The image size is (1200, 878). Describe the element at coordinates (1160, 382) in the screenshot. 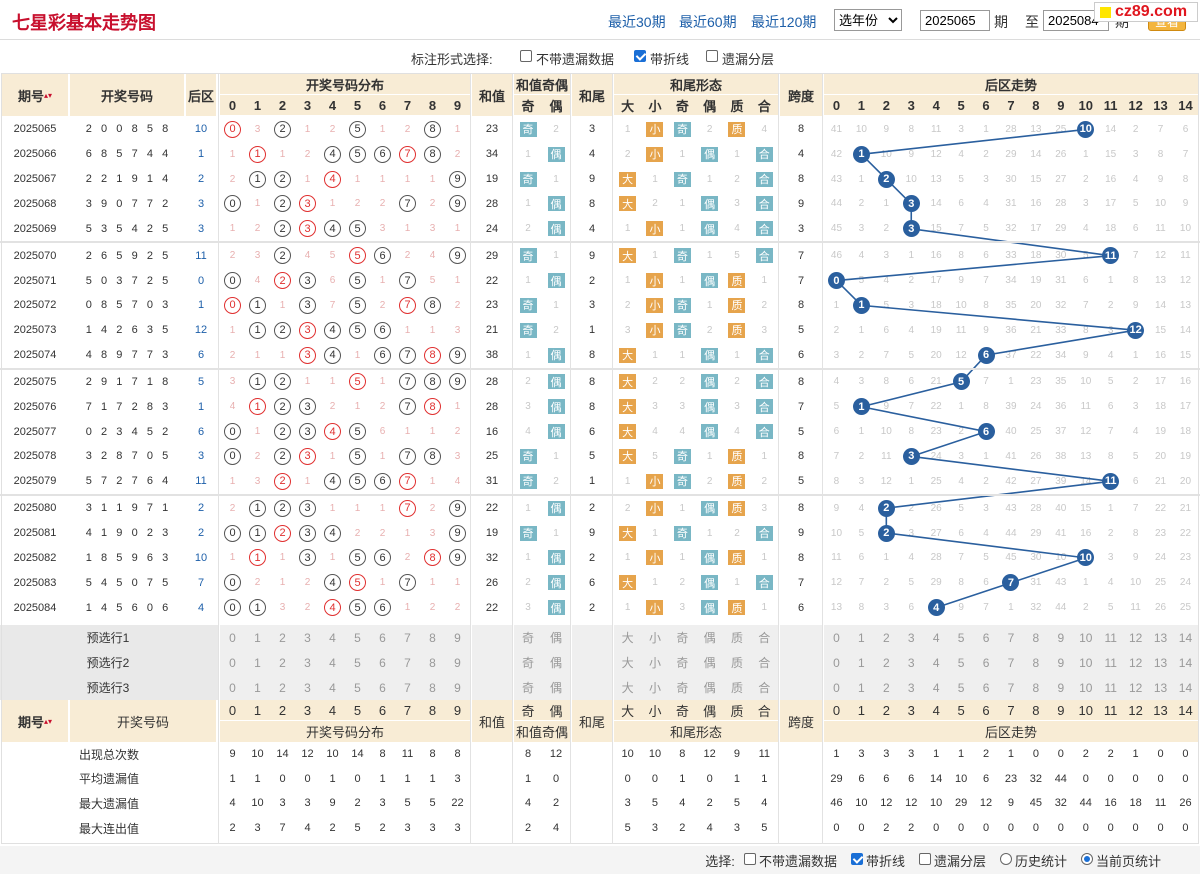

I see `trend-cell: 17` at that location.